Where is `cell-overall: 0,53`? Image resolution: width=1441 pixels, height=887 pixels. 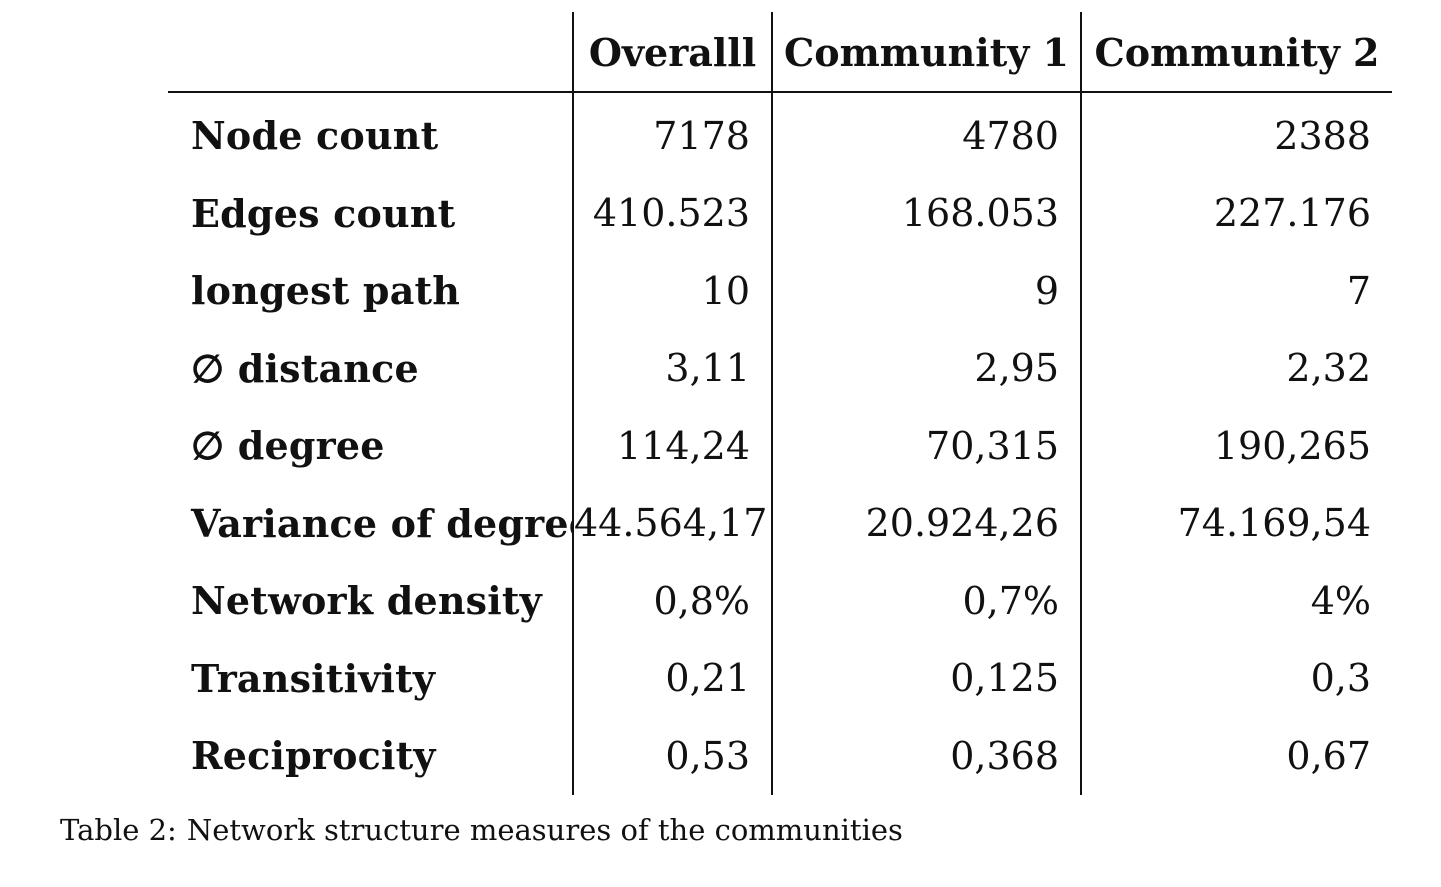
cell-overall: 0,53 is located at coordinates (672, 756).